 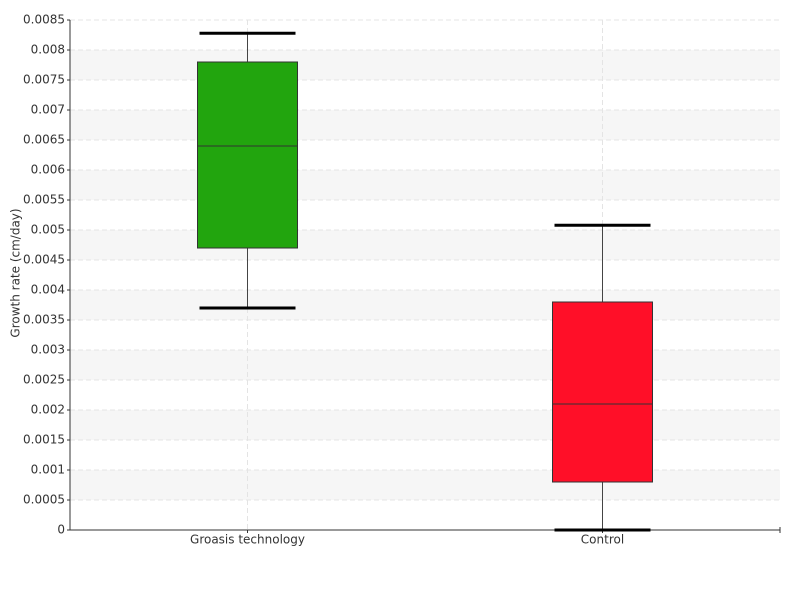 What do you see at coordinates (44, 380) in the screenshot?
I see `y-tick-label: 0.0025` at bounding box center [44, 380].